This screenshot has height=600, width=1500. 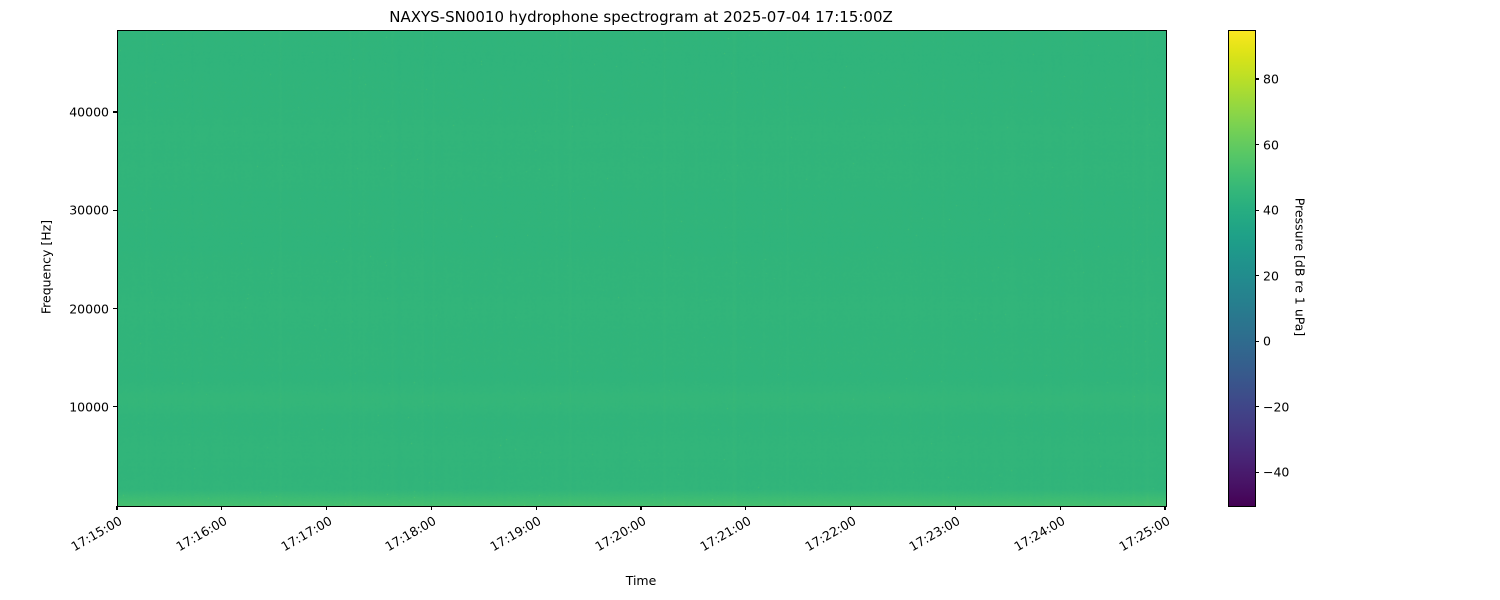 I want to click on colorbar-tick-label: 0, so click(x=1267, y=341).